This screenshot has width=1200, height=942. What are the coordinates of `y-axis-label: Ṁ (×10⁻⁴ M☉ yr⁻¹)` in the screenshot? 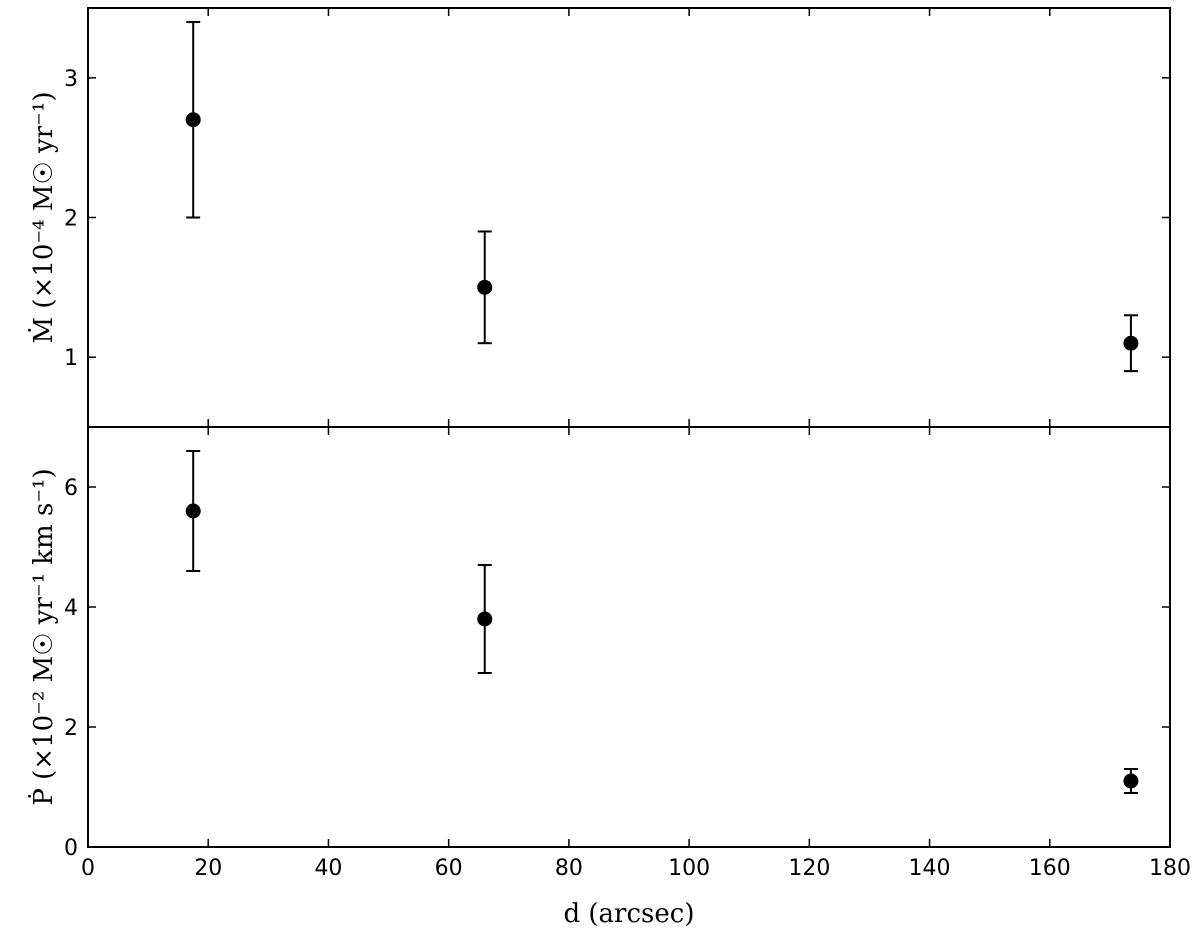 It's located at (43, 218).